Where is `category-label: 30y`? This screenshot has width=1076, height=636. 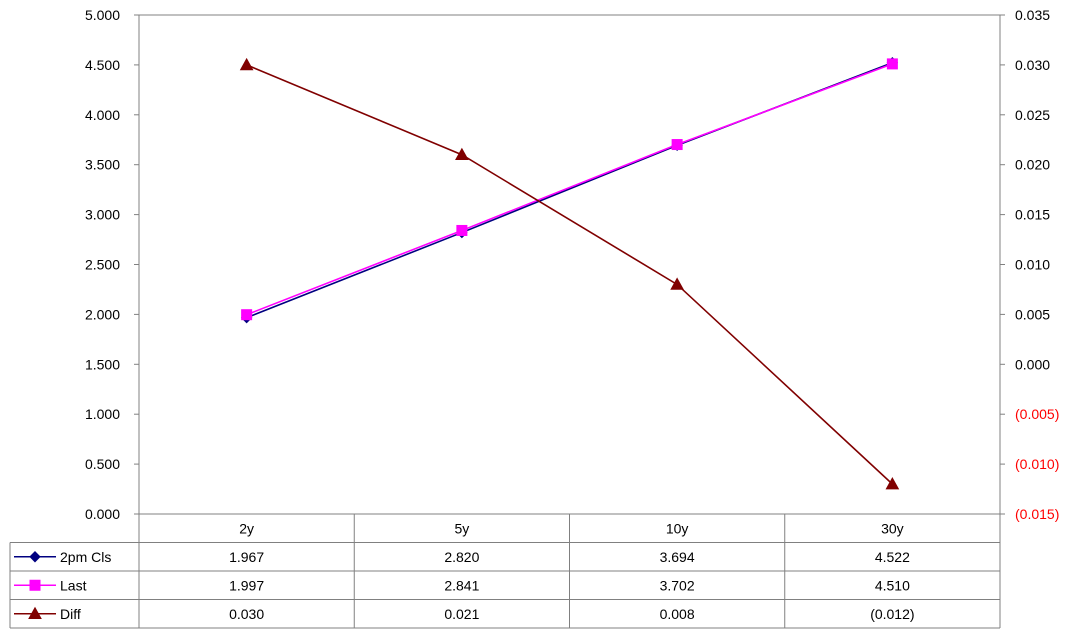
category-label: 30y is located at coordinates (892, 528).